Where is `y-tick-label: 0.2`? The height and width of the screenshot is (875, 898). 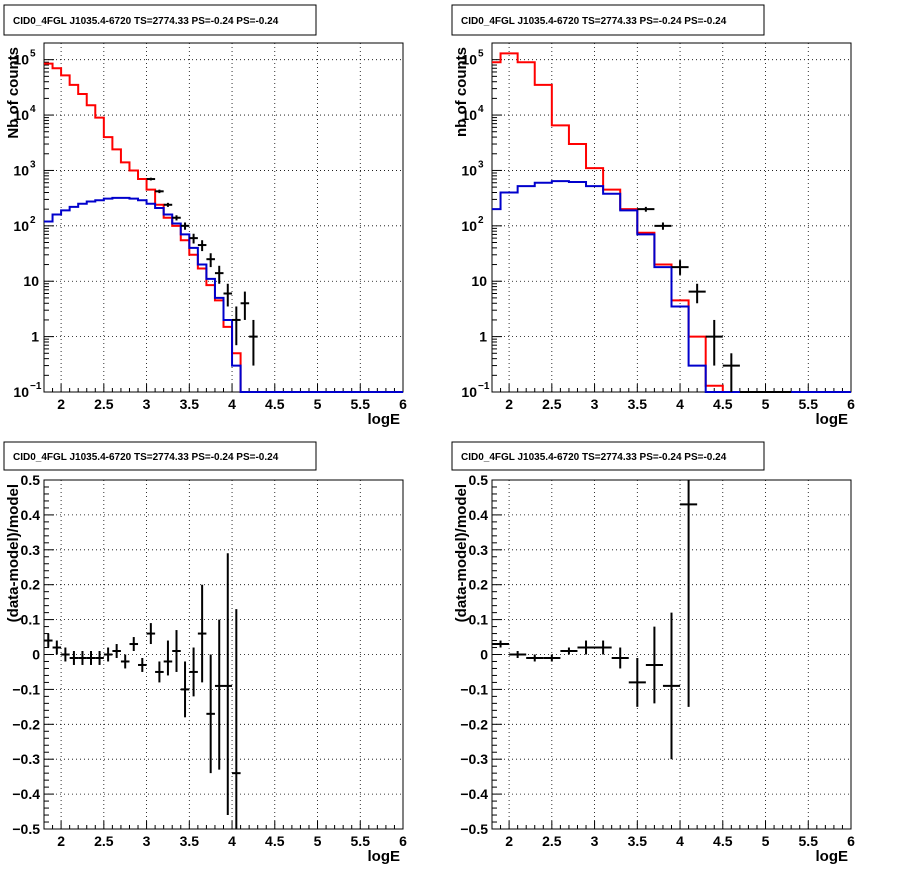
y-tick-label: 0.2 is located at coordinates (479, 585).